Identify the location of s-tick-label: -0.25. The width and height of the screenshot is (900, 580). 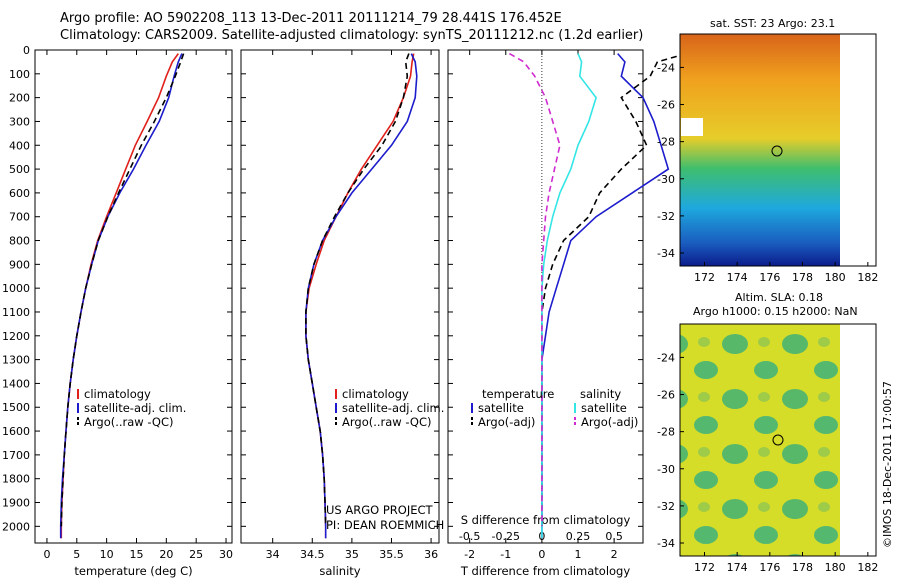
(506, 536).